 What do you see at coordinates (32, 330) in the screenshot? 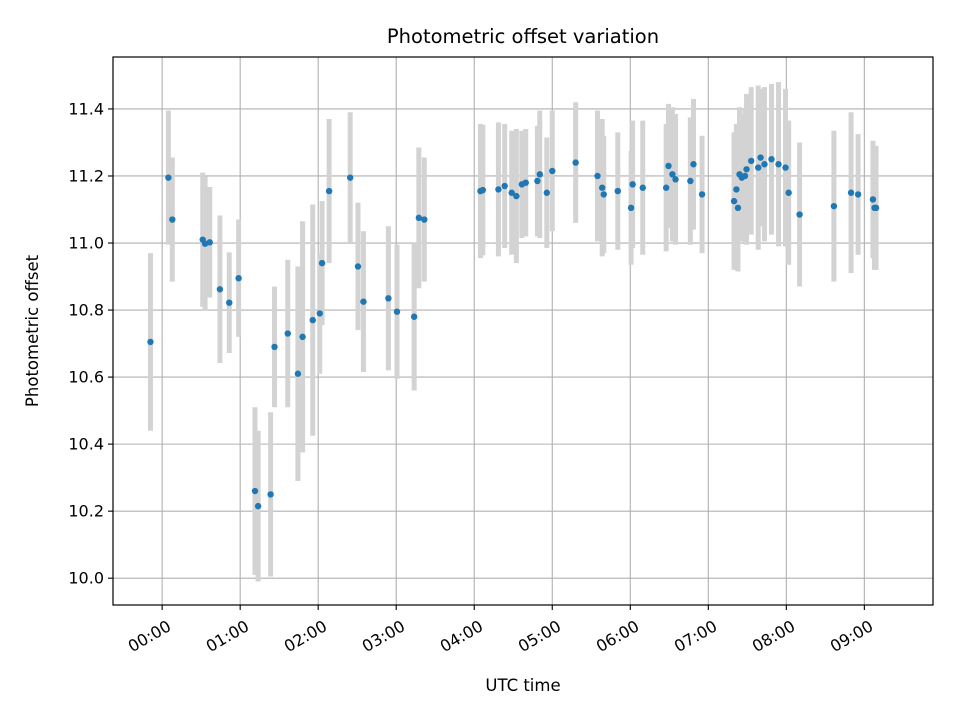
I see `y-axis-label: Photometric offset` at bounding box center [32, 330].